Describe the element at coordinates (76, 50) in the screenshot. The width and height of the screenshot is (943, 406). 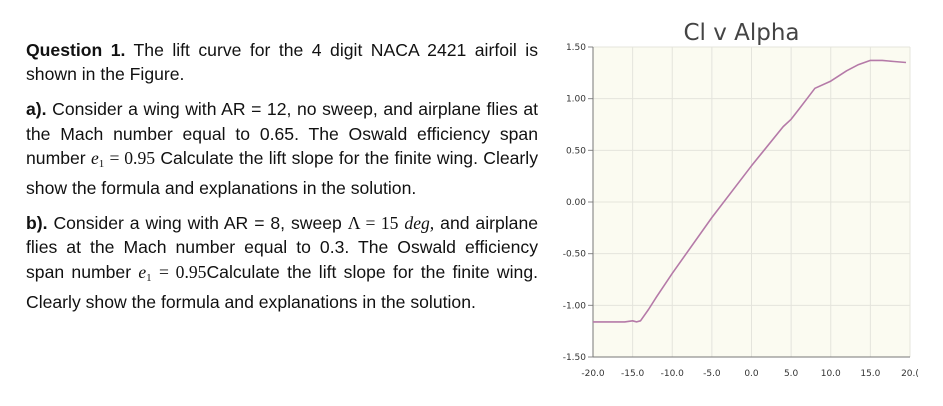
I see `question-label: Question 1.` at that location.